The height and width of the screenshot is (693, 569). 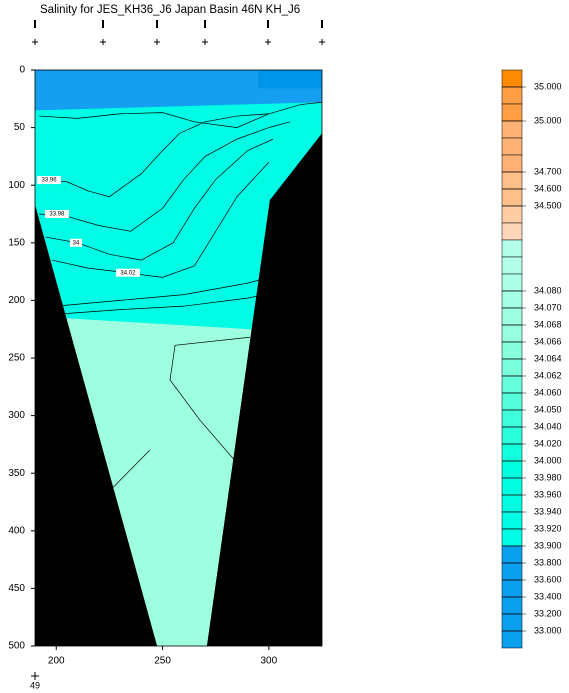 What do you see at coordinates (548, 460) in the screenshot?
I see `colorbar-label: 34.000` at bounding box center [548, 460].